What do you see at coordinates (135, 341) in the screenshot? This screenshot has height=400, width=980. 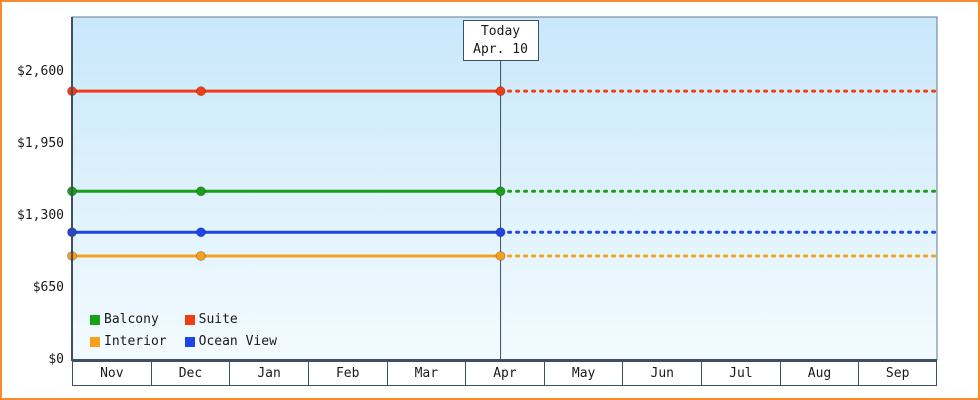 I see `legend-label: Interior` at bounding box center [135, 341].